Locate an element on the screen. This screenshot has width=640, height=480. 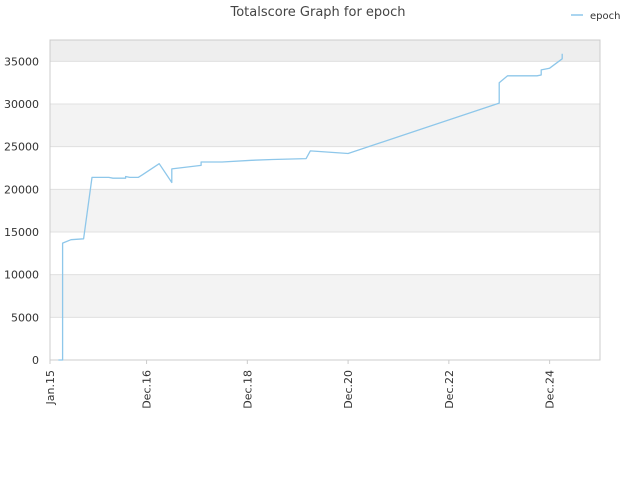
y-tick-label: 25000 is located at coordinates (21, 147).